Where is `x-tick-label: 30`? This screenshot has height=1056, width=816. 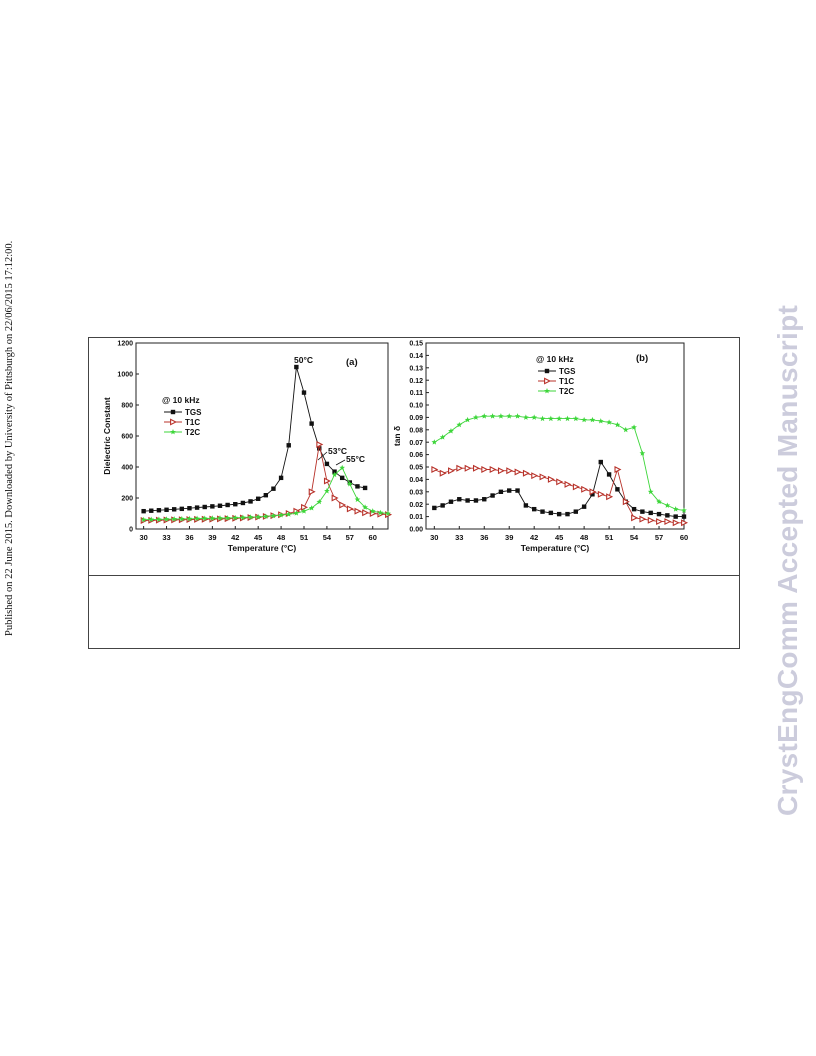 x-tick-label: 30 is located at coordinates (143, 537).